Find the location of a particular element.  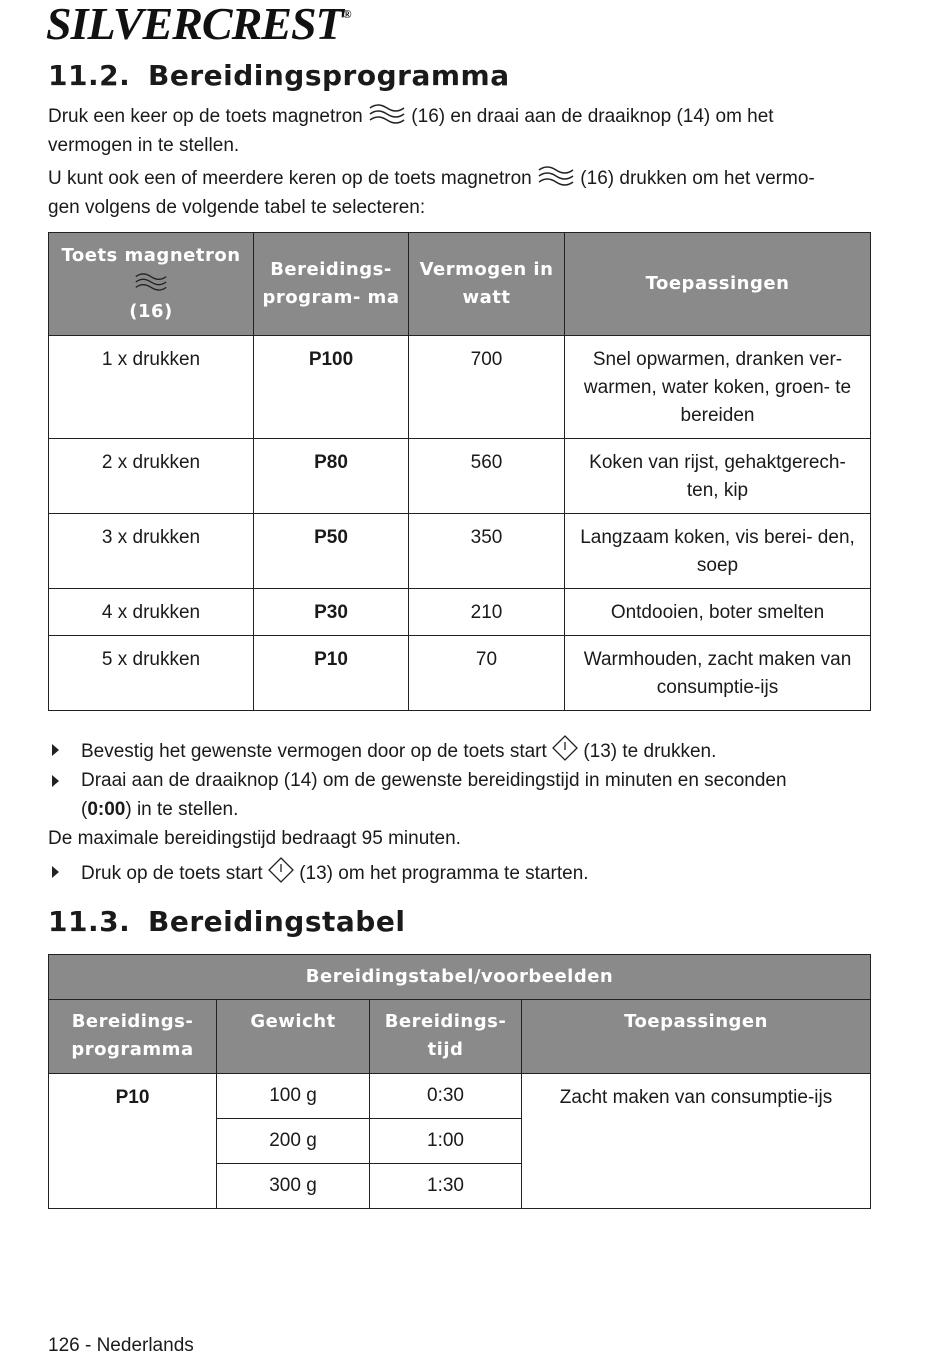

power: 70 is located at coordinates (486, 673).